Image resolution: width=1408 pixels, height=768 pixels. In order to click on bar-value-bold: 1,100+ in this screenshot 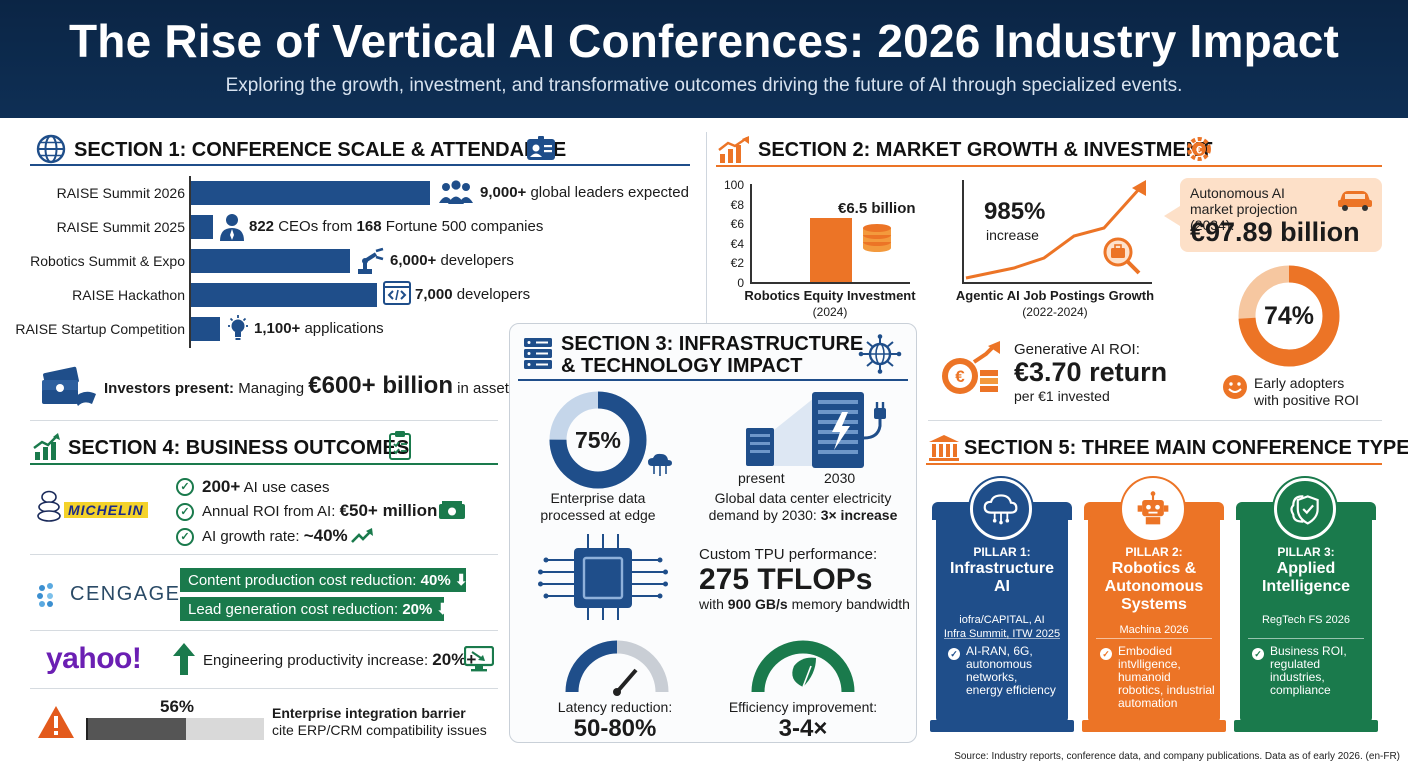, I will do `click(277, 328)`.